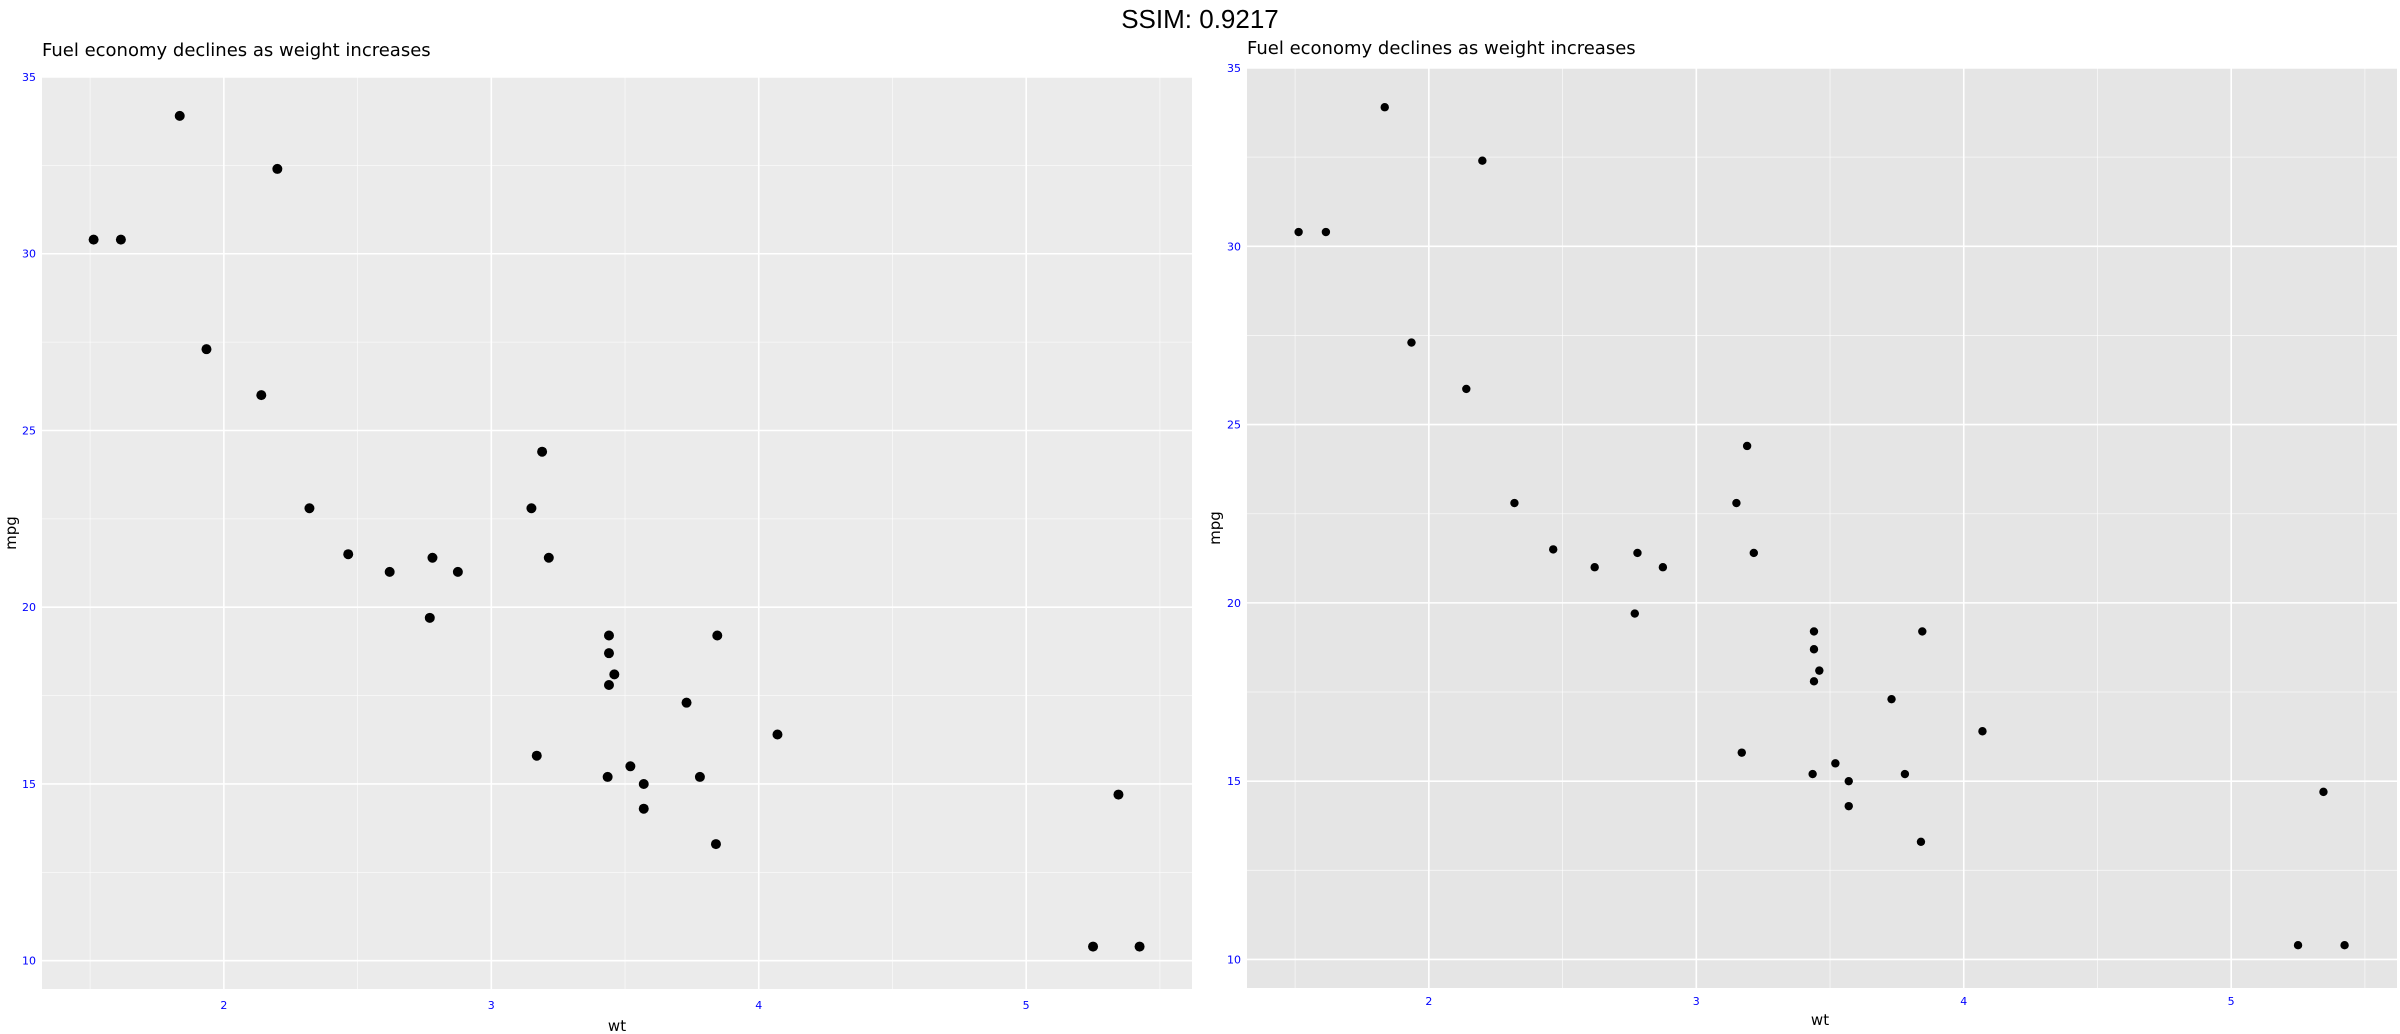  Describe the element at coordinates (1200, 19) in the screenshot. I see `figure-header-title: SSIM: 0.9217` at that location.